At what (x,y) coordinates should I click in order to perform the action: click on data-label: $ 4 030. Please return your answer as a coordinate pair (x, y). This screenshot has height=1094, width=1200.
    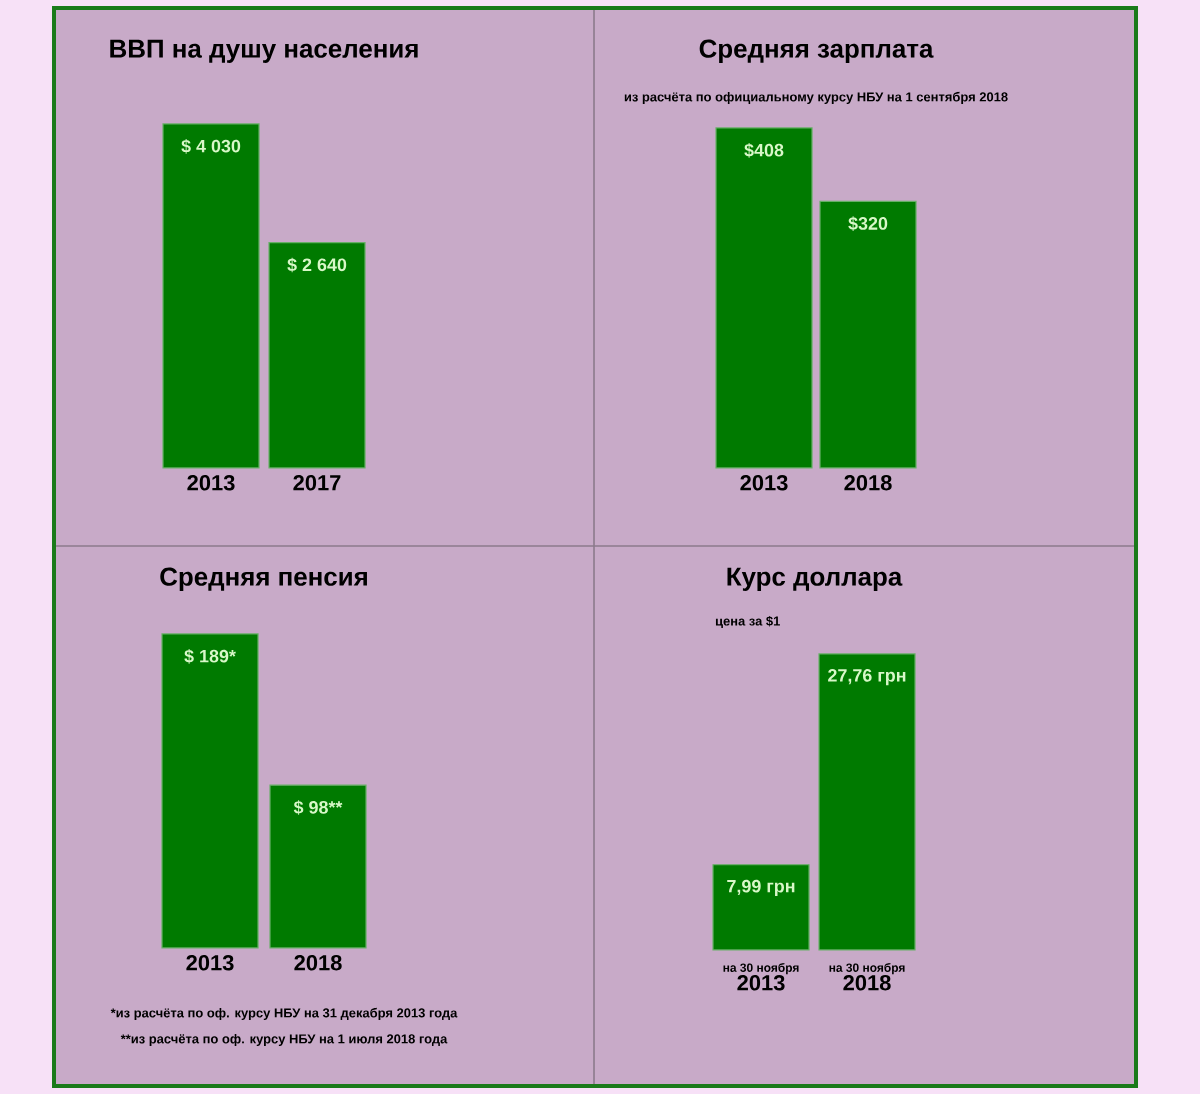
    Looking at the image, I should click on (211, 146).